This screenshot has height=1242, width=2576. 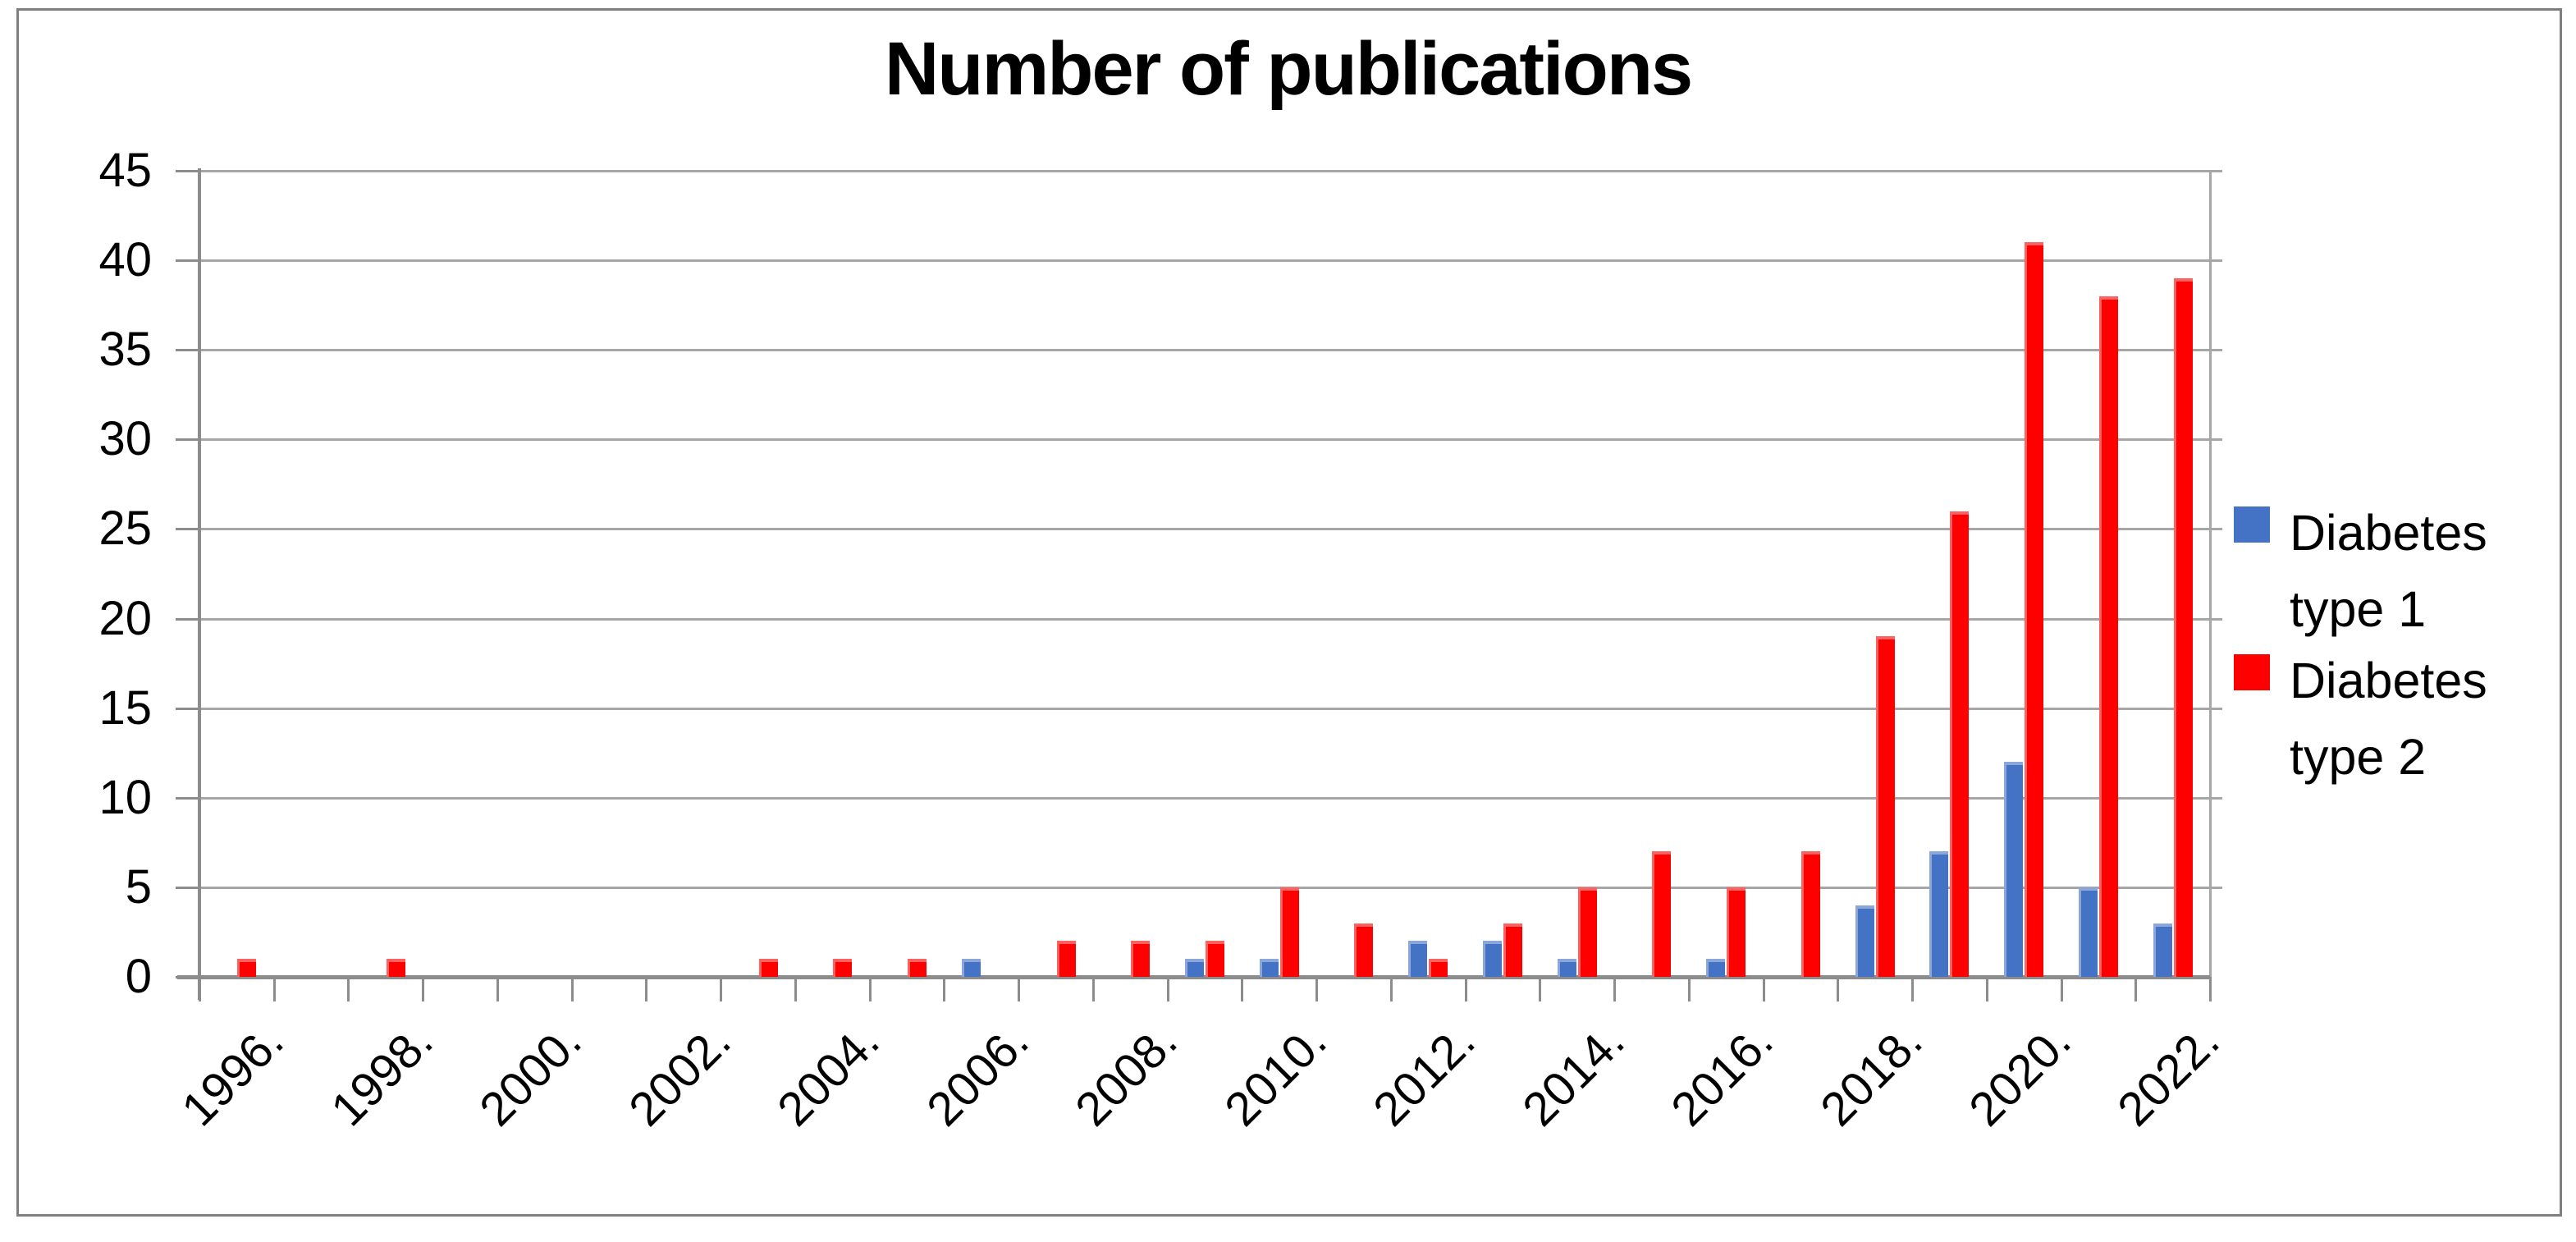 I want to click on y-axis-label-0: 0, so click(x=138, y=976).